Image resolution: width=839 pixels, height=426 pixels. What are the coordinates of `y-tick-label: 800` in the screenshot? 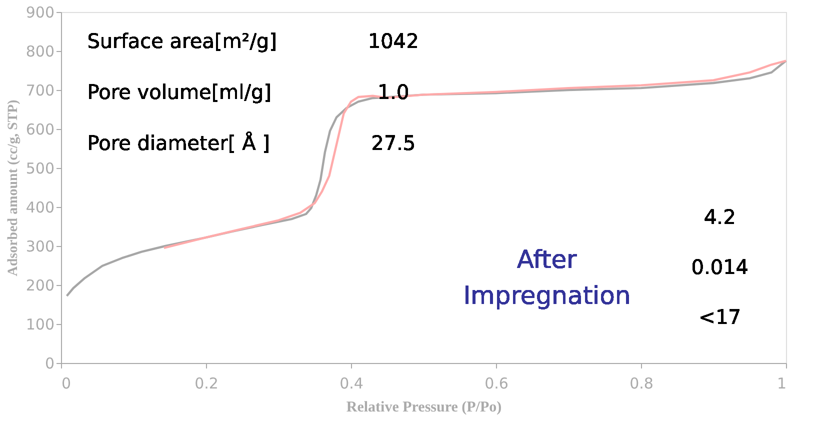 It's located at (40, 51).